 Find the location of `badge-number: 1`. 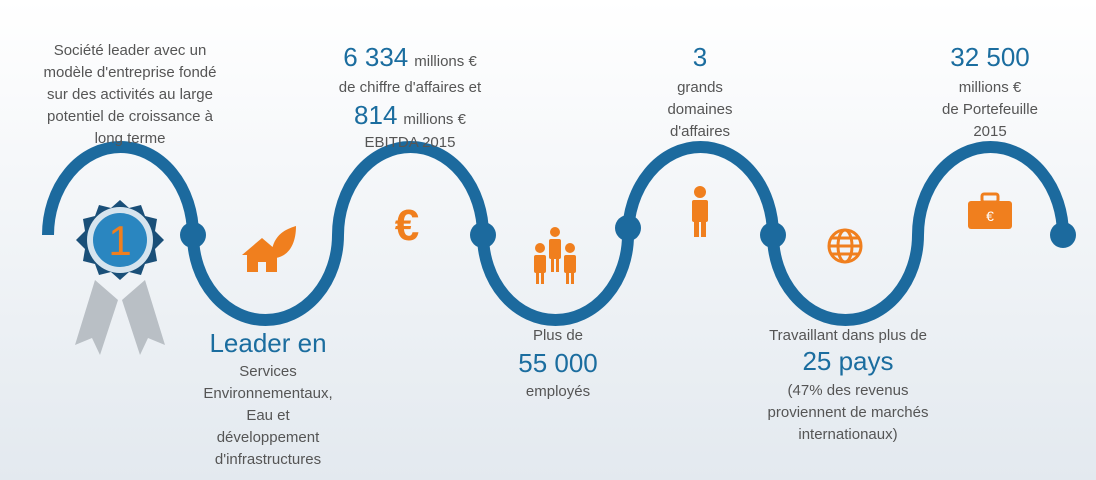

badge-number: 1 is located at coordinates (119, 240).